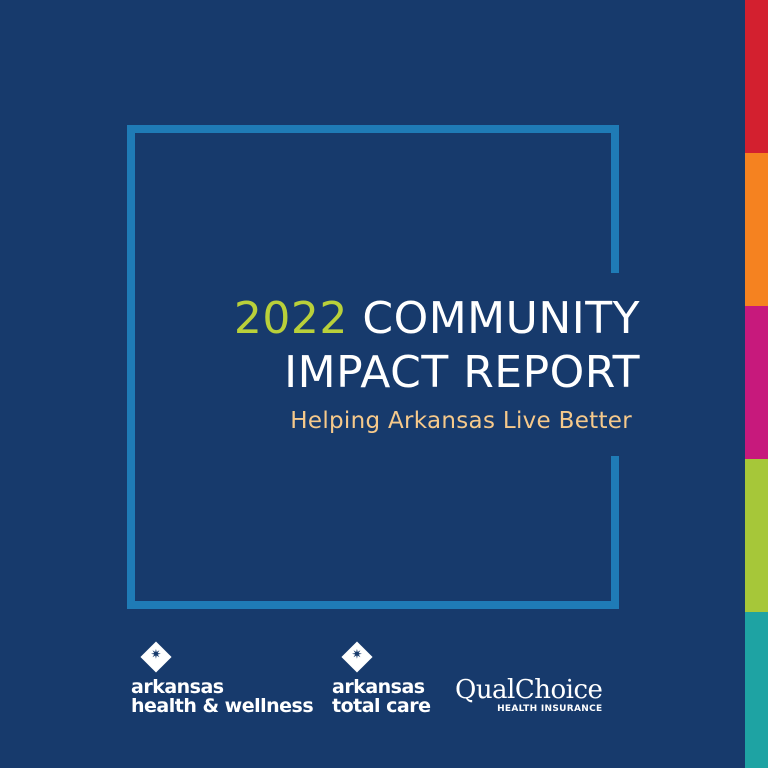 The image size is (768, 768). I want to click on frame-left, so click(131, 367).